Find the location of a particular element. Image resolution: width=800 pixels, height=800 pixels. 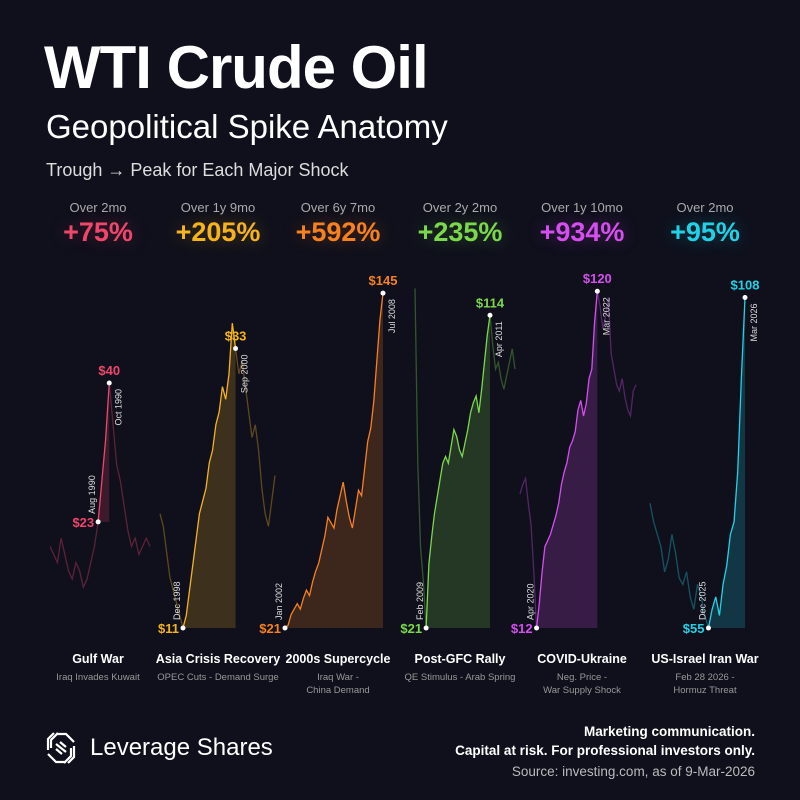

event-subtitle: Feb 28 2026 - Hormuz Threat is located at coordinates (705, 684).